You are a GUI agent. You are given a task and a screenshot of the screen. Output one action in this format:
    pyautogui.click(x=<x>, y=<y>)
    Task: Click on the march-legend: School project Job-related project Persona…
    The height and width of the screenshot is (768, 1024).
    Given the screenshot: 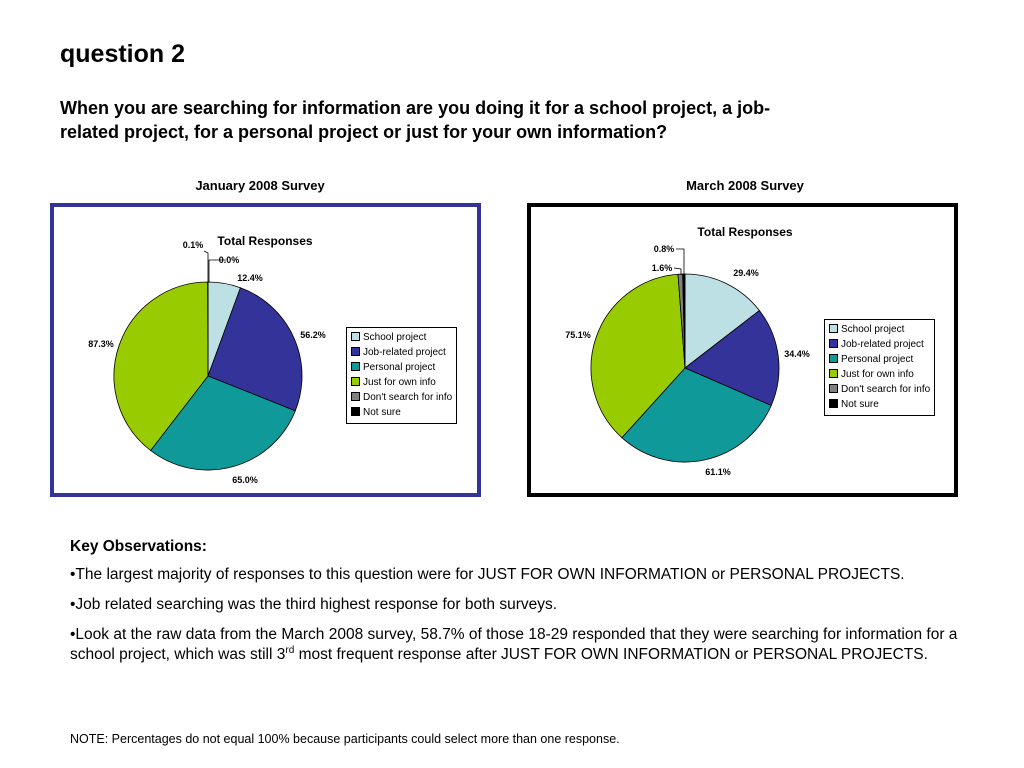 What is the action you would take?
    pyautogui.click(x=880, y=367)
    